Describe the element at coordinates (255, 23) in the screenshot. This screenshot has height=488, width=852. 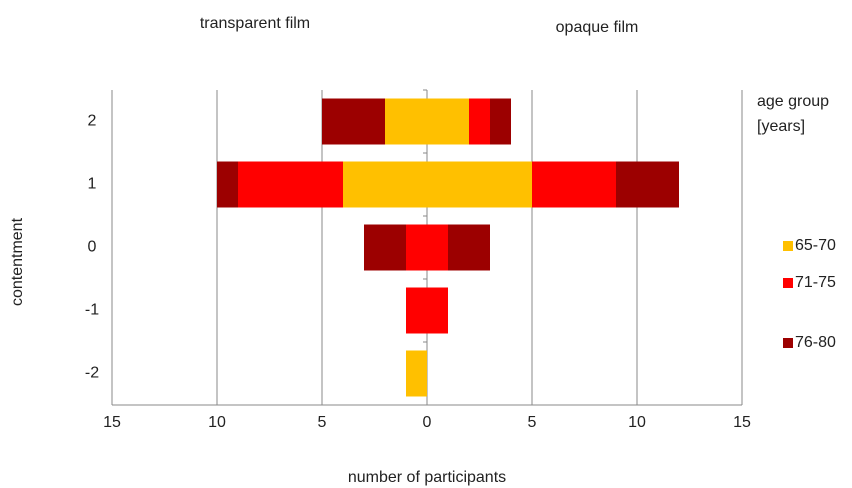
I see `side-title: transparent film` at that location.